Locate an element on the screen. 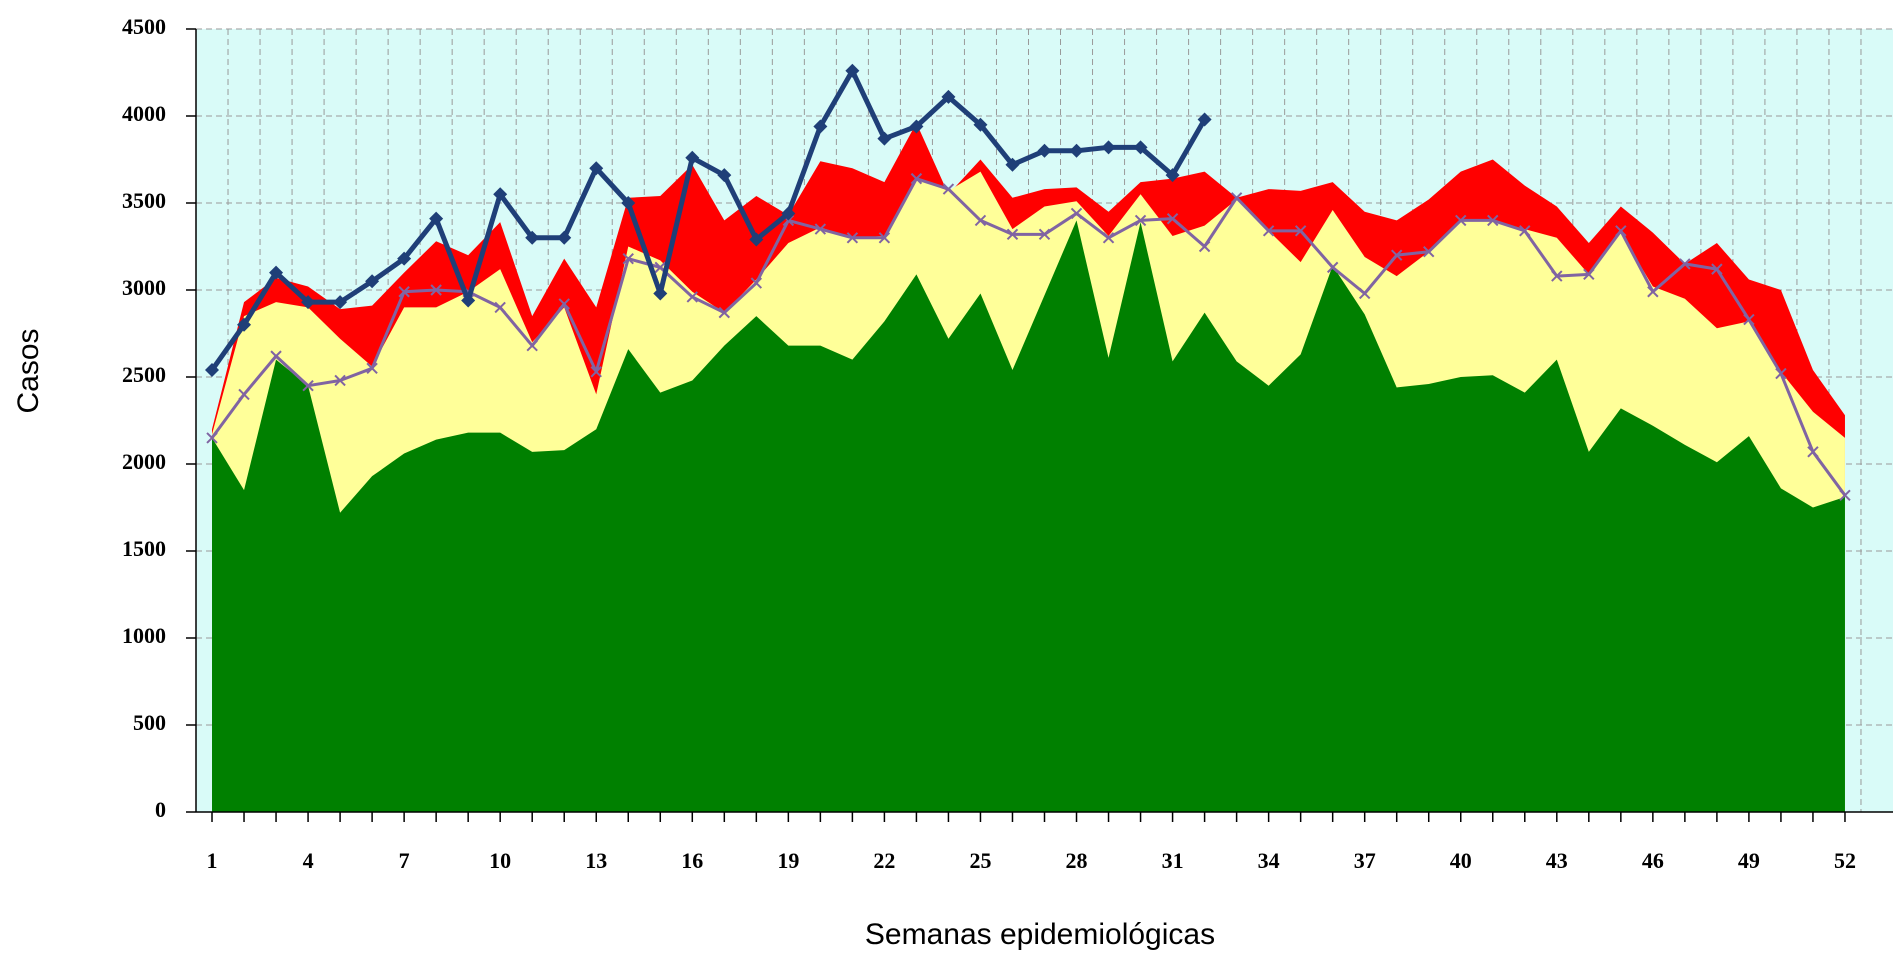  x-tick-label: 22 is located at coordinates (884, 860).